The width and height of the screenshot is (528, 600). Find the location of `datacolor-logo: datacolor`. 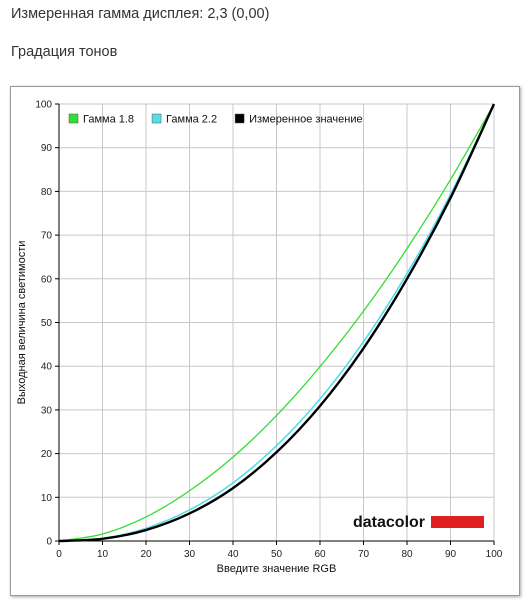

datacolor-logo: datacolor is located at coordinates (418, 522).